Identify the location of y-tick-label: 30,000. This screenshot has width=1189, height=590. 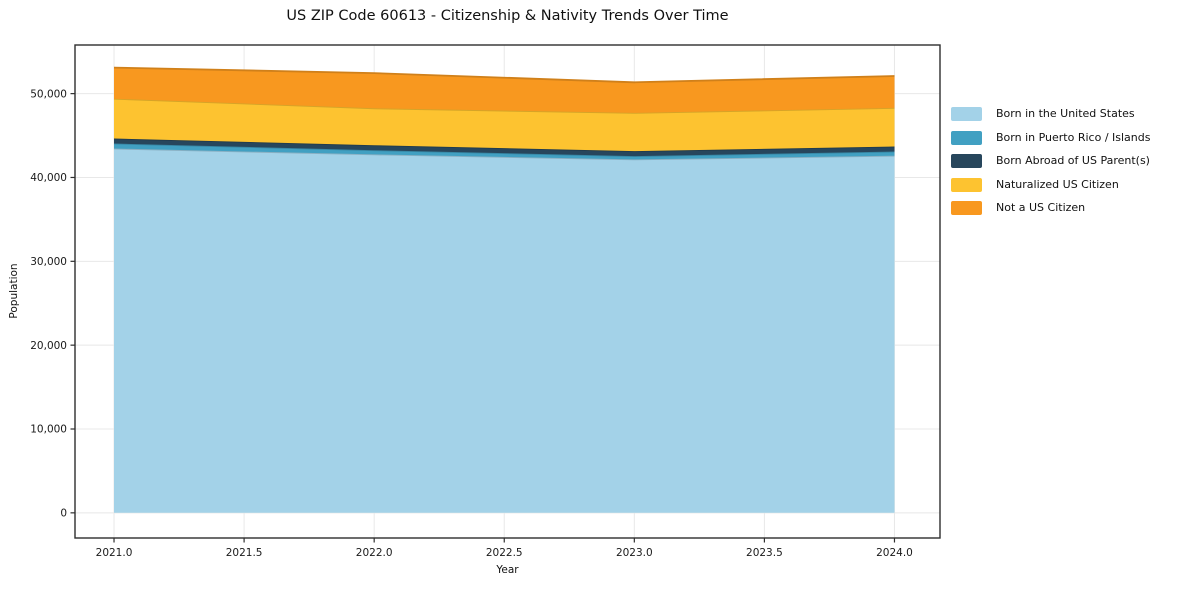
(48, 262).